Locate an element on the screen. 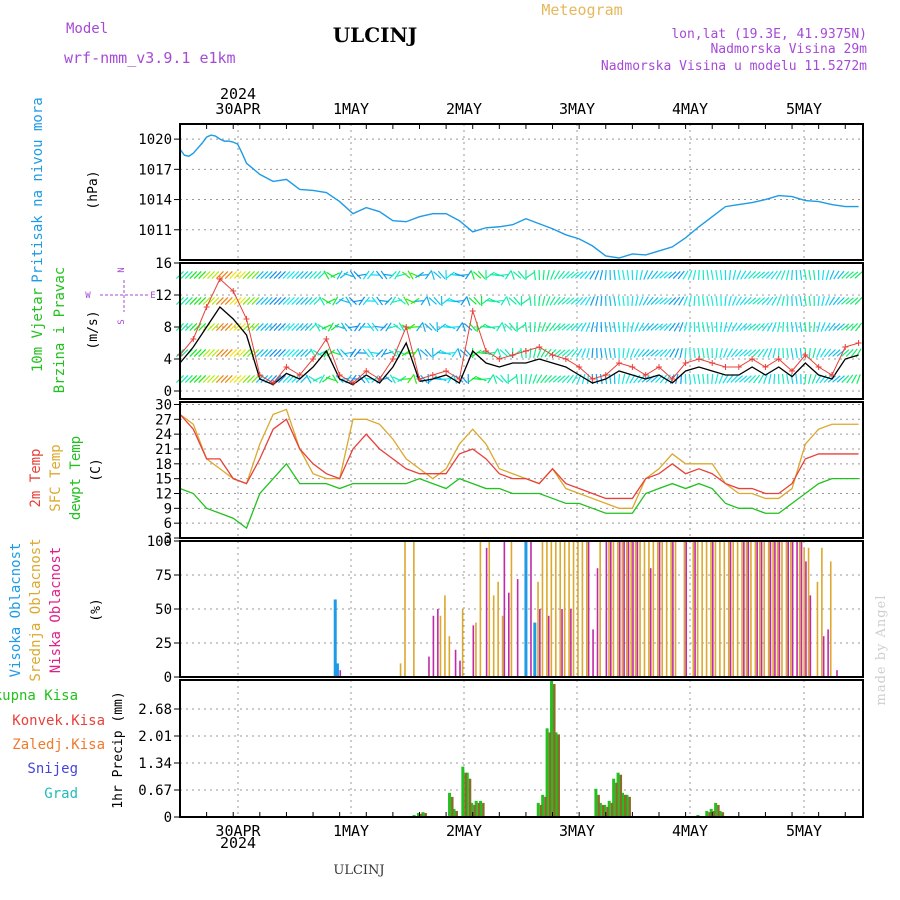 The height and width of the screenshot is (900, 900). top-day-label: 3MAY is located at coordinates (577, 109).